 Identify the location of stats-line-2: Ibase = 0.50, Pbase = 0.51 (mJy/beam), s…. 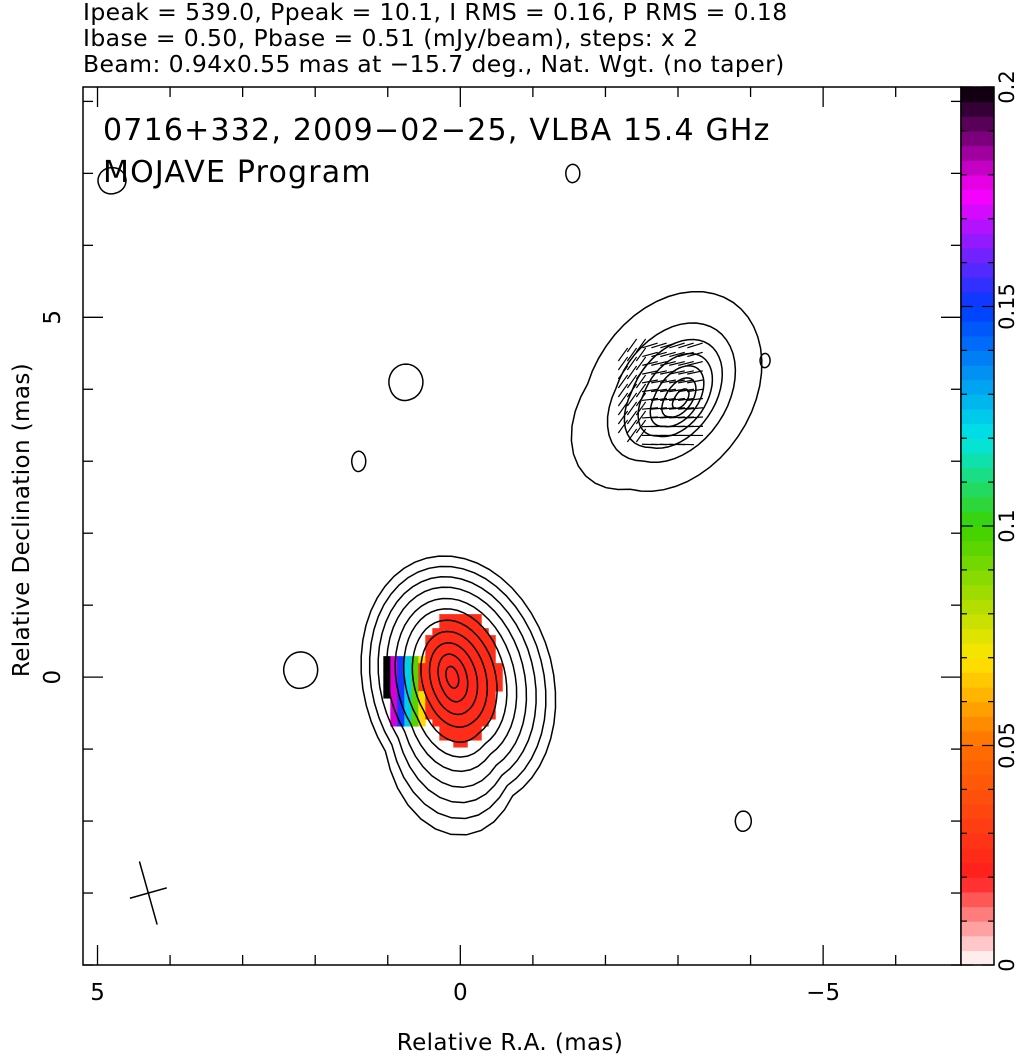
(391, 38).